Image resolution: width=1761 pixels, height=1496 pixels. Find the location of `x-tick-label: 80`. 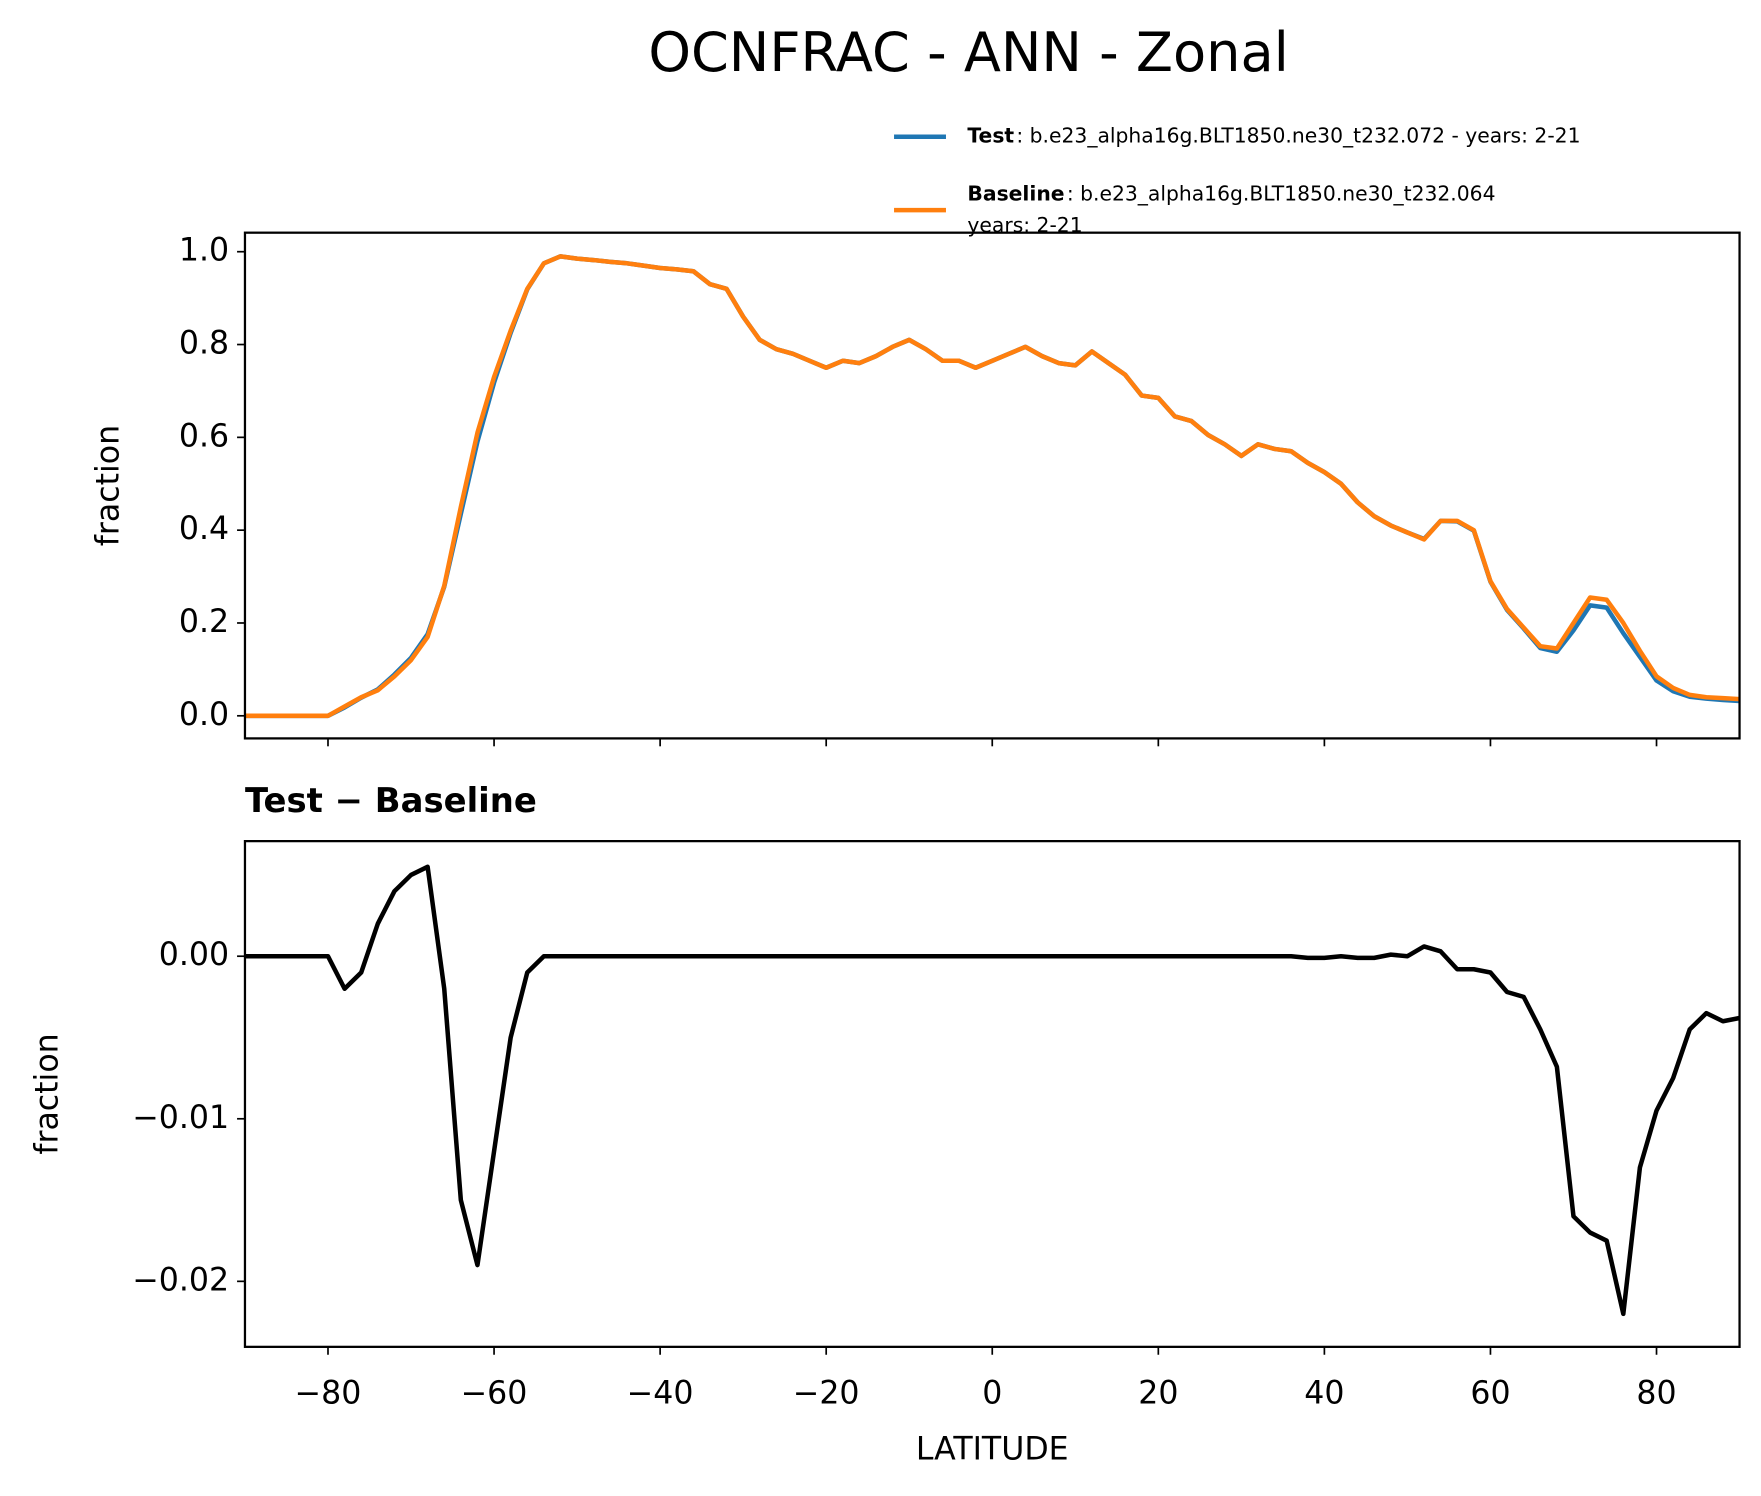

x-tick-label: 80 is located at coordinates (1656, 1393).